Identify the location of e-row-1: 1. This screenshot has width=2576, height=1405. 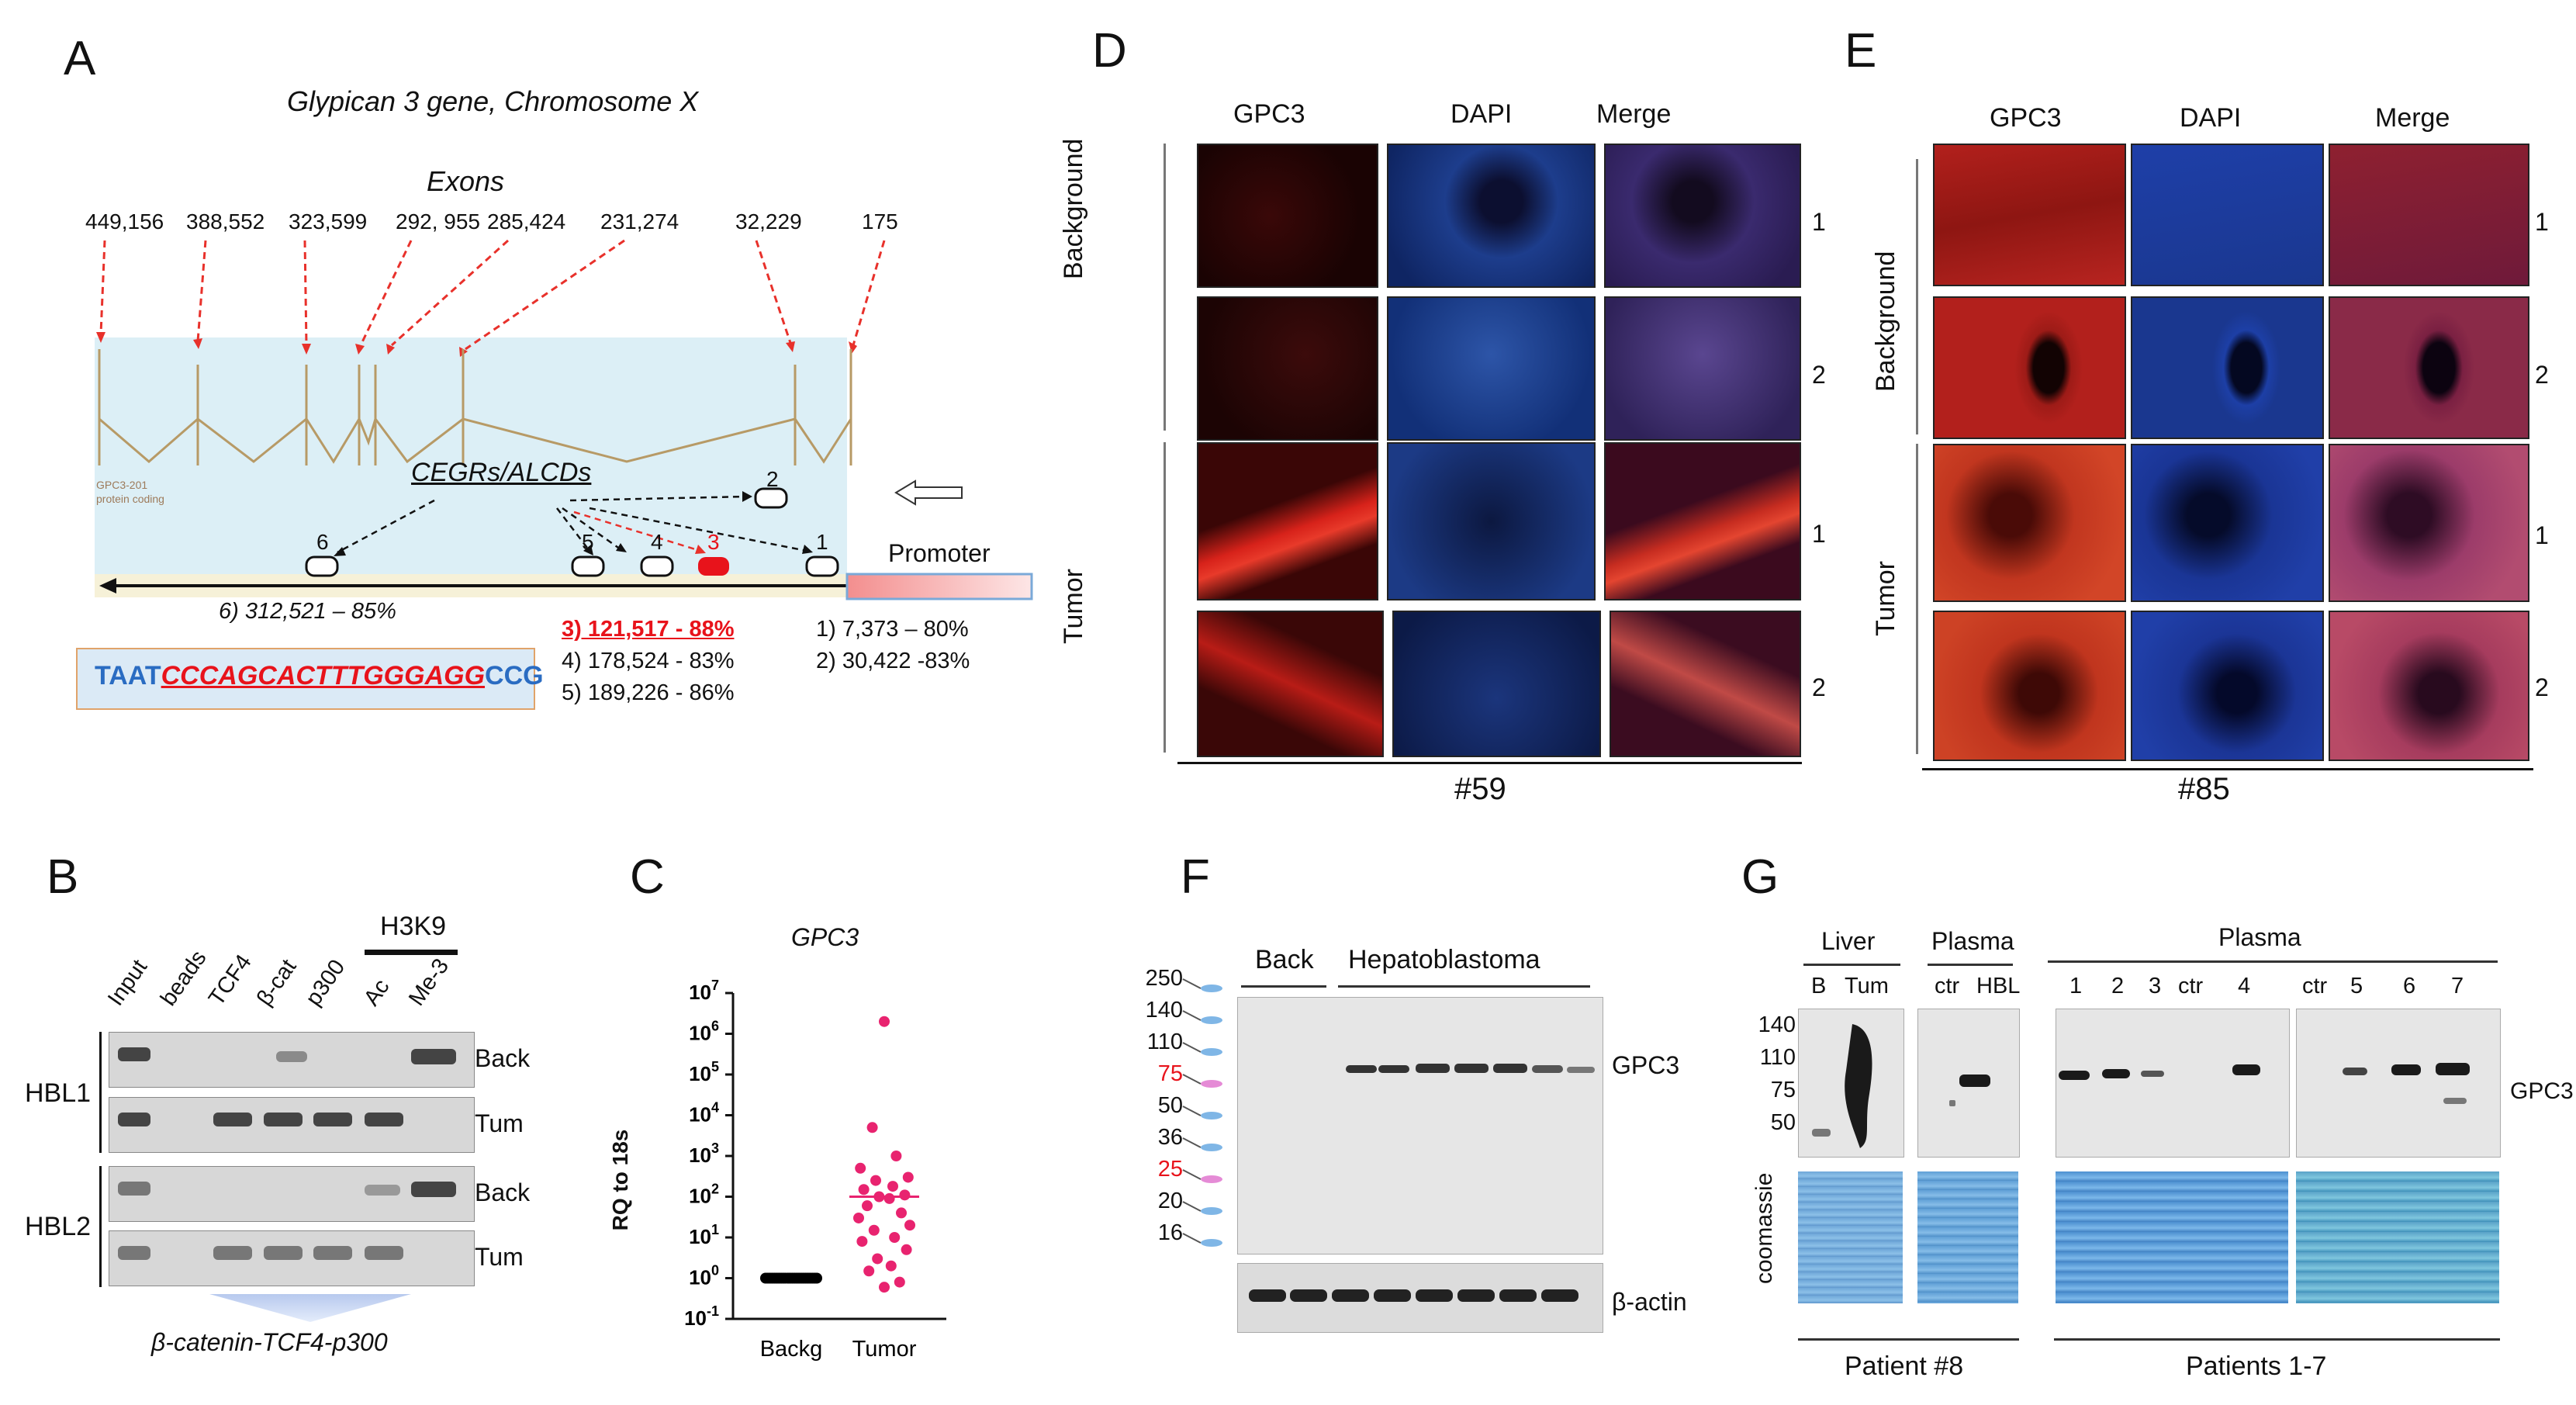
(2542, 222).